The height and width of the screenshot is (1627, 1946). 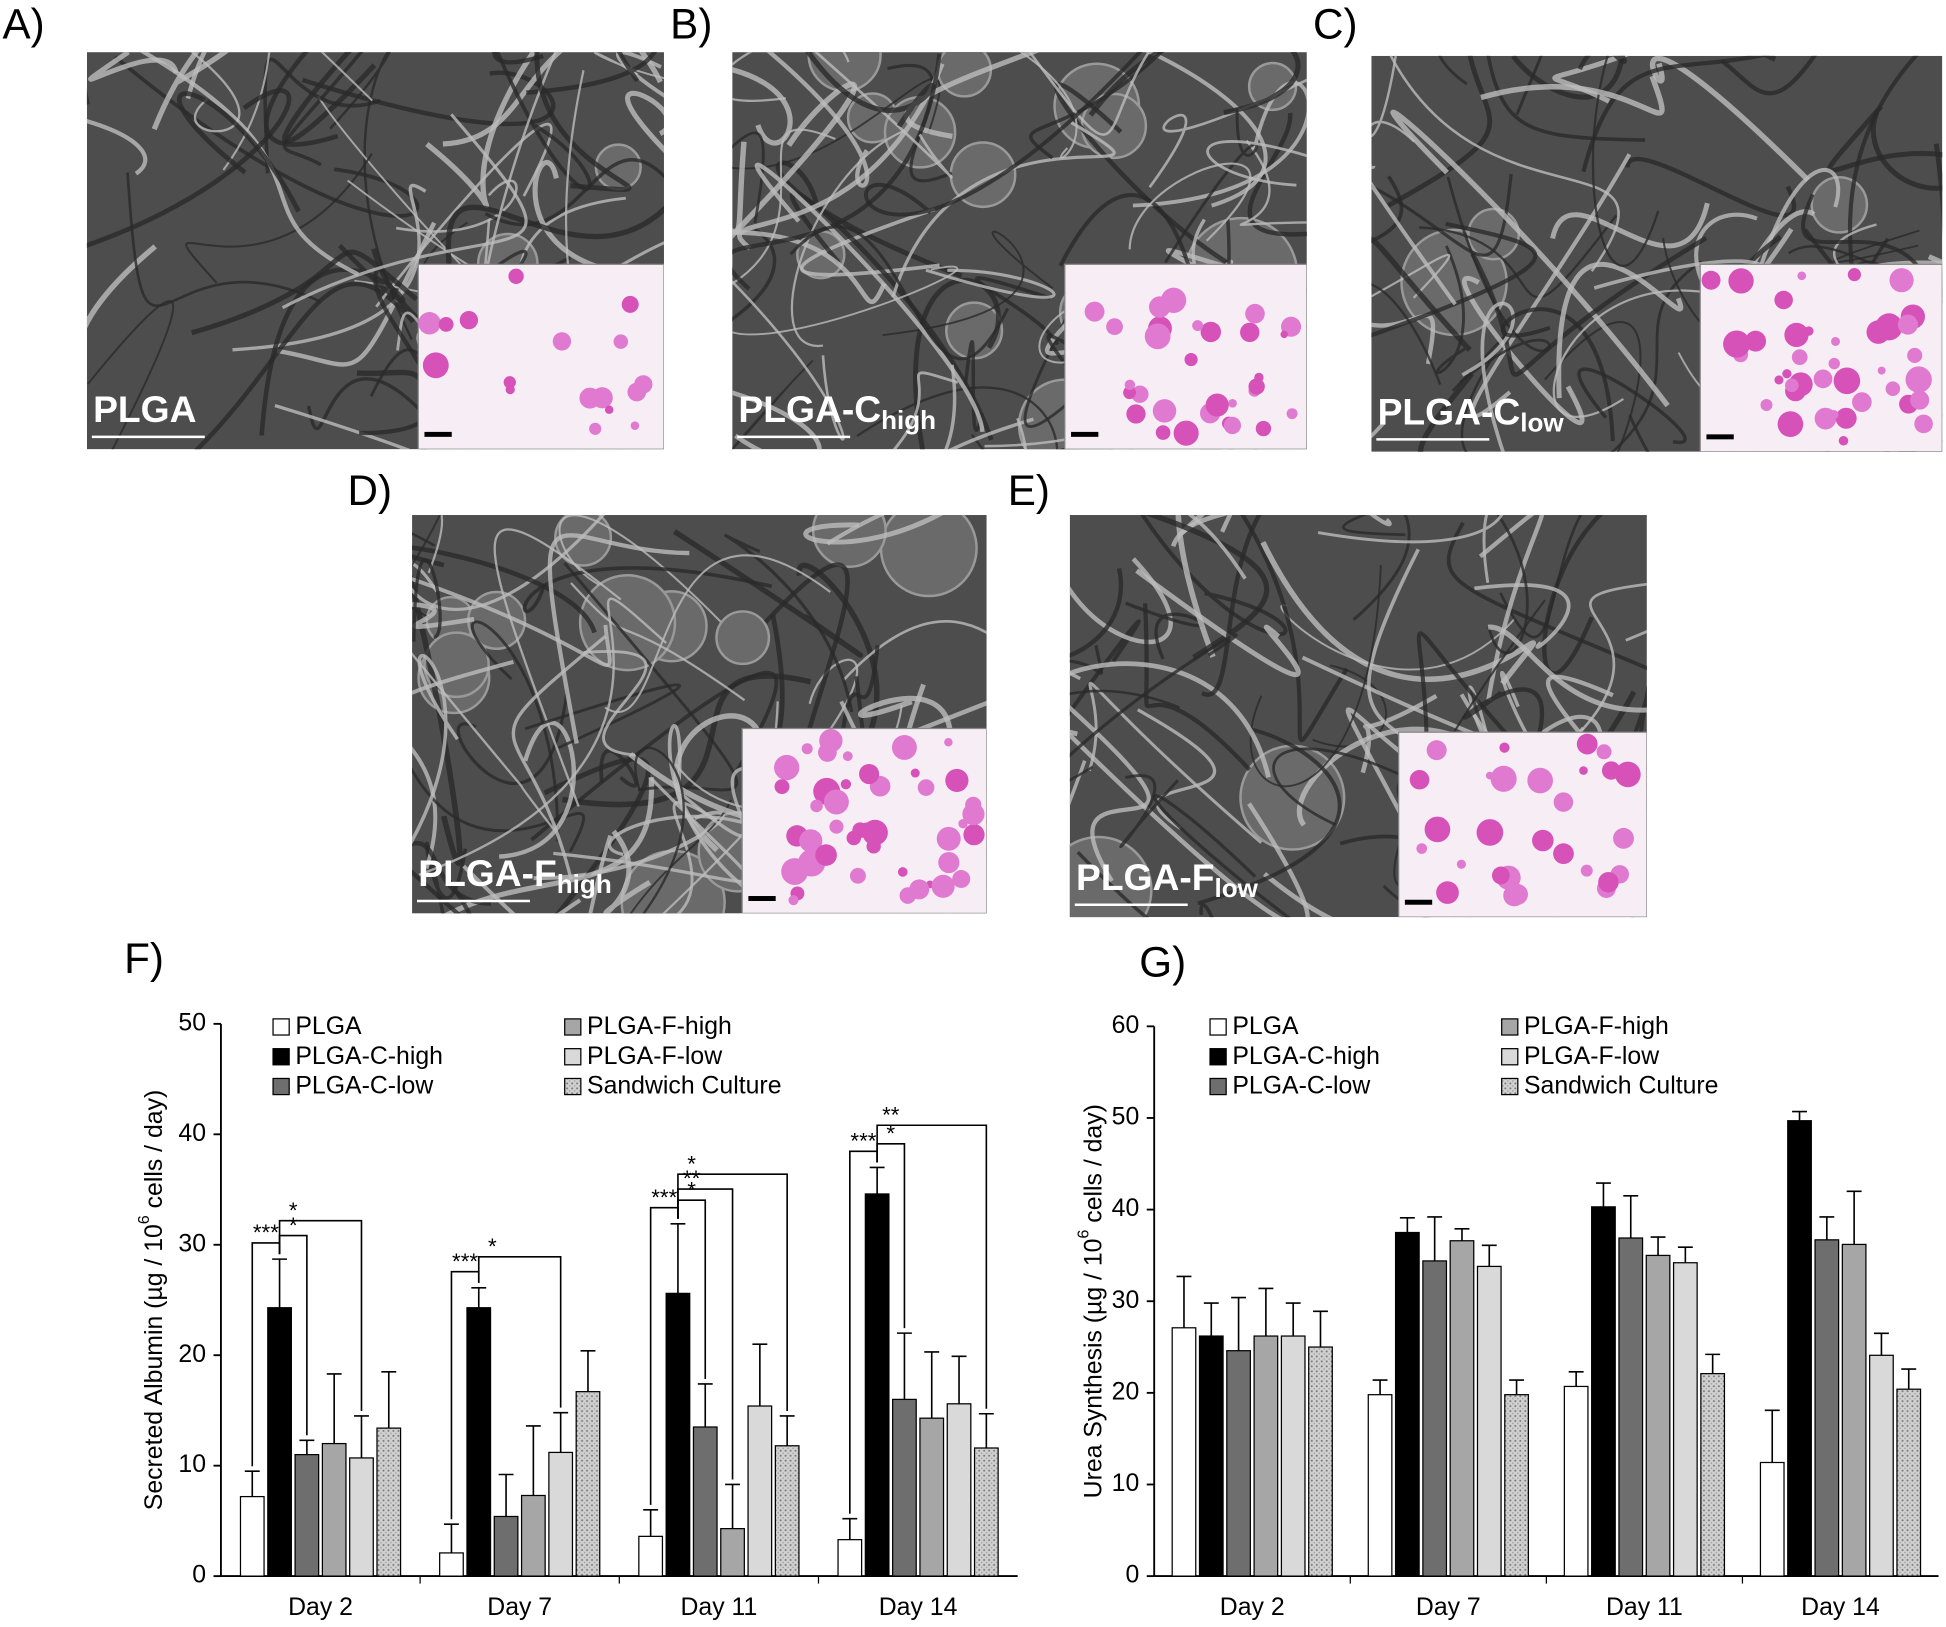 I want to click on y-tick-label: 30, so click(x=1126, y=1300).